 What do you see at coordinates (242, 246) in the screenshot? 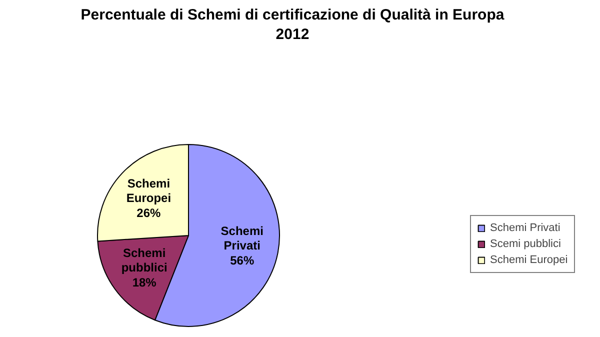
I see `data-label: Schemi Privati 56%` at bounding box center [242, 246].